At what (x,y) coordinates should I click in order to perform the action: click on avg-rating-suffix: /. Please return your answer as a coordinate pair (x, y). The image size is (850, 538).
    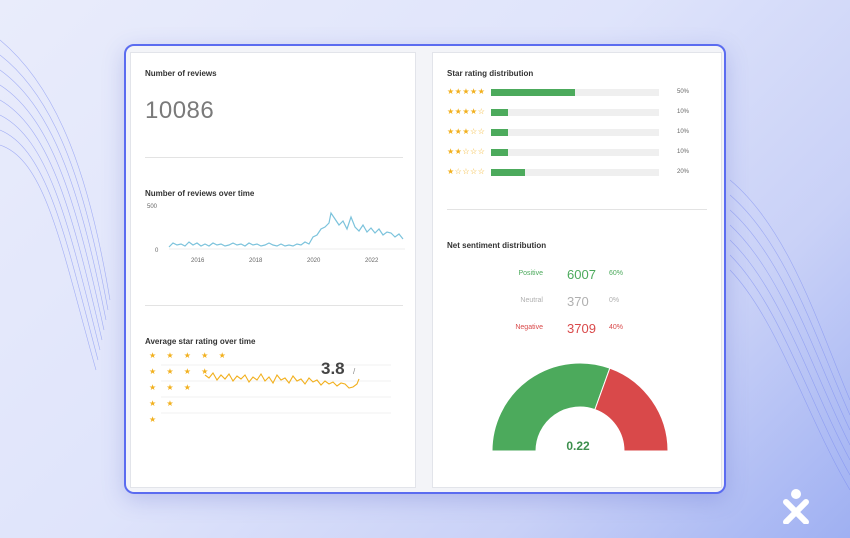
    Looking at the image, I should click on (354, 371).